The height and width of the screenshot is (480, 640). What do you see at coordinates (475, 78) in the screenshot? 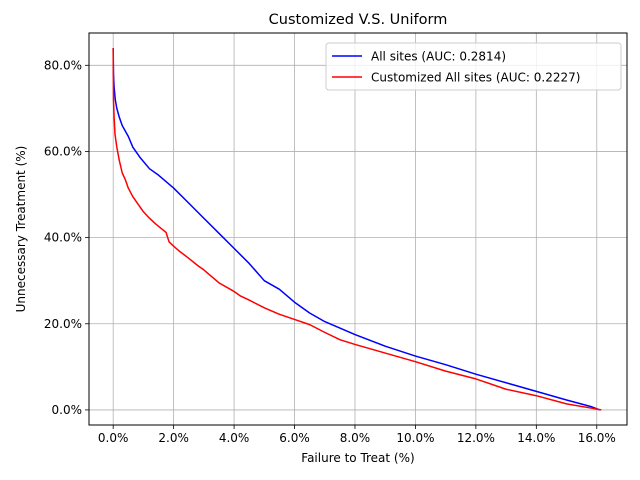
I see `legend-entry-customized-all-sites: Customized All sites (AUC: 0.2227)` at bounding box center [475, 78].